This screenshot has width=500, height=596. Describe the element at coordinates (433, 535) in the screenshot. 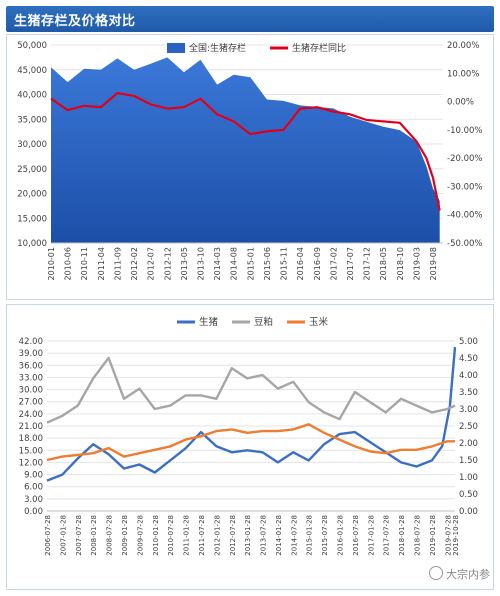

I see `x-tick-label: 2019-01-28` at that location.